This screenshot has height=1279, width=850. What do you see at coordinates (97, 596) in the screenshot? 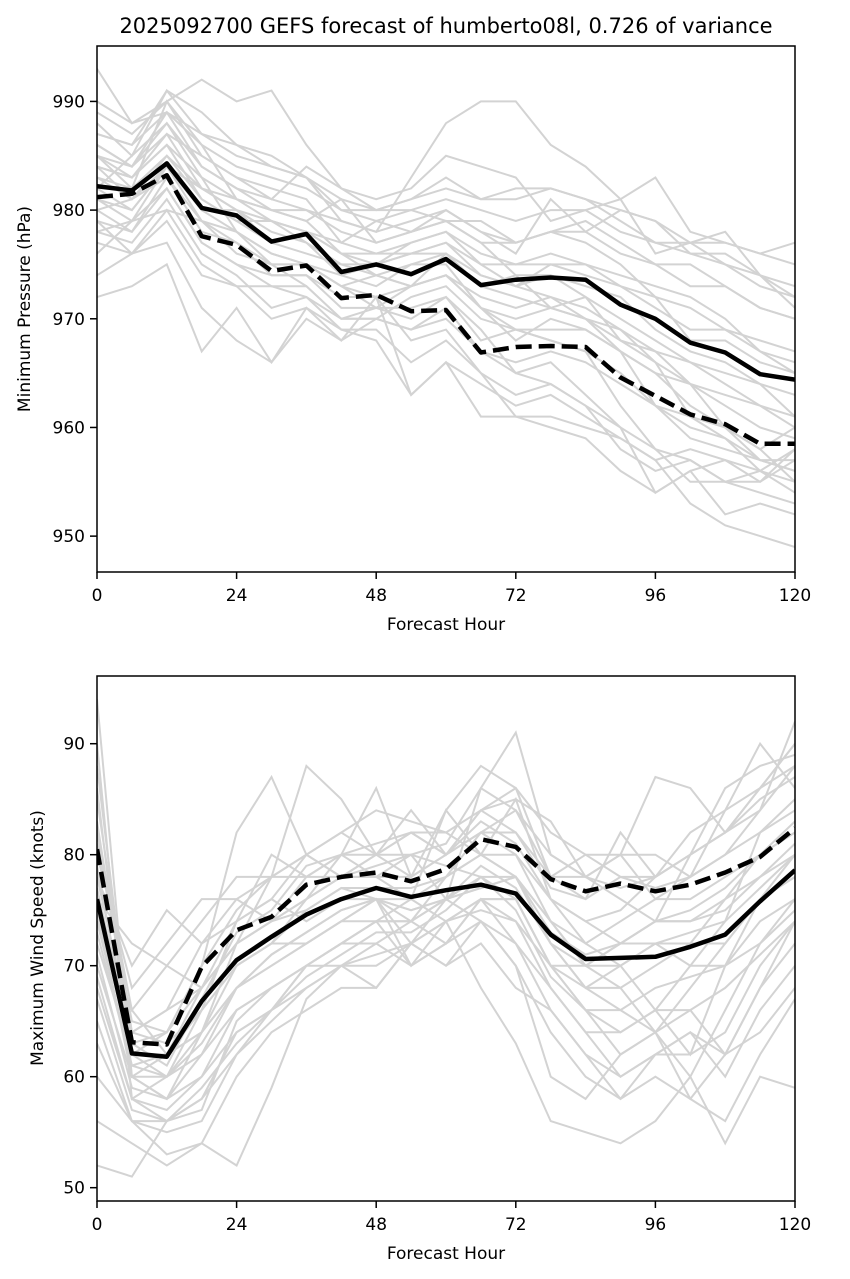
I see `pressure-x-tick-label: 0` at bounding box center [97, 596].